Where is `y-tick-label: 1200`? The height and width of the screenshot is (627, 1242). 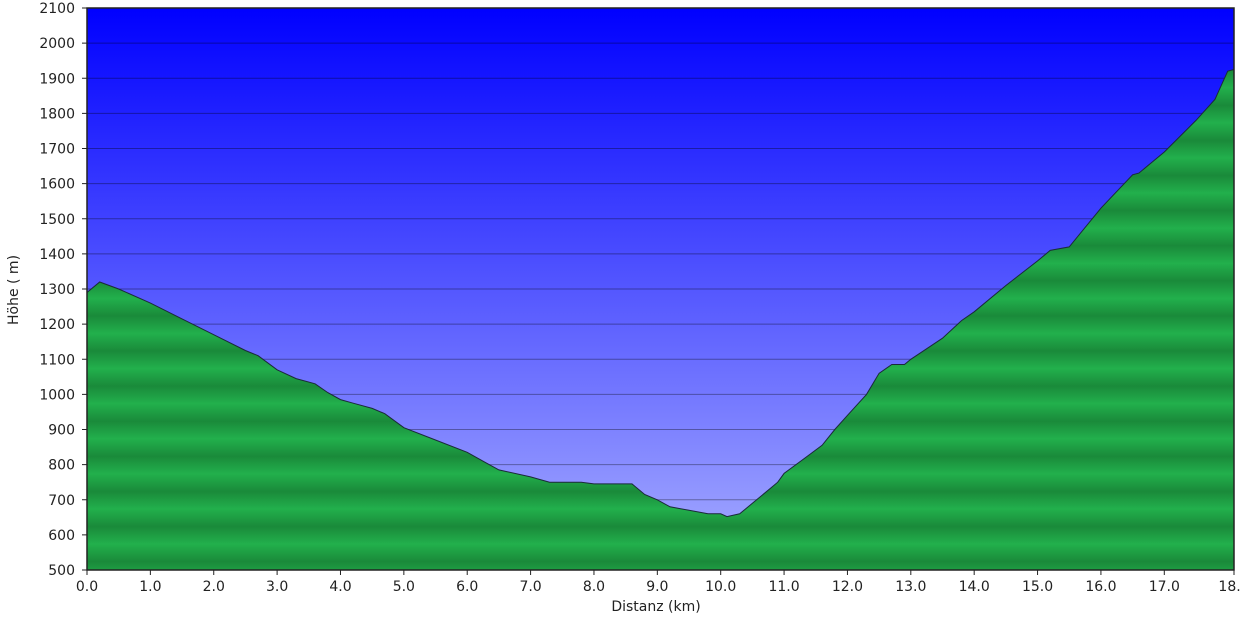
y-tick-label: 1200 is located at coordinates (57, 325).